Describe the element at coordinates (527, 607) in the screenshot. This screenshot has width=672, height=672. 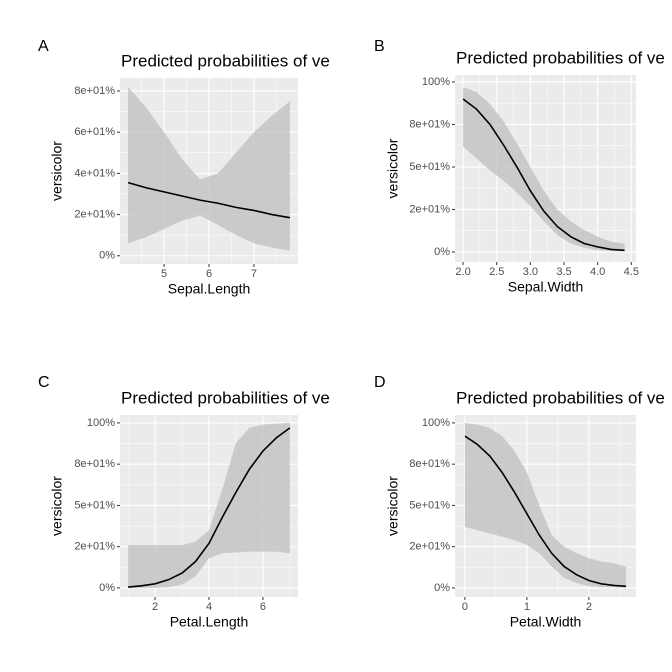
I see `x-tick-label: 1` at that location.